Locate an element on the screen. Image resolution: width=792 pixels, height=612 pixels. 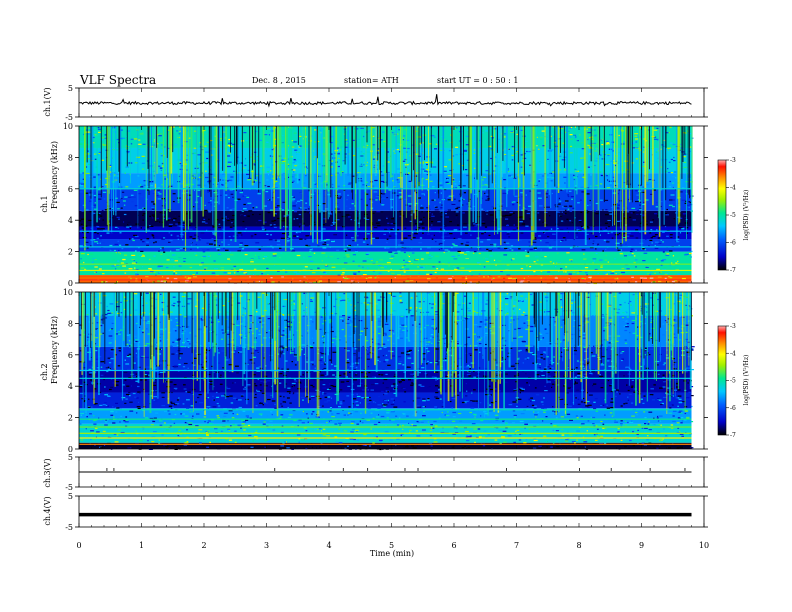
panel-0: 5-5 is located at coordinates (386, 103).